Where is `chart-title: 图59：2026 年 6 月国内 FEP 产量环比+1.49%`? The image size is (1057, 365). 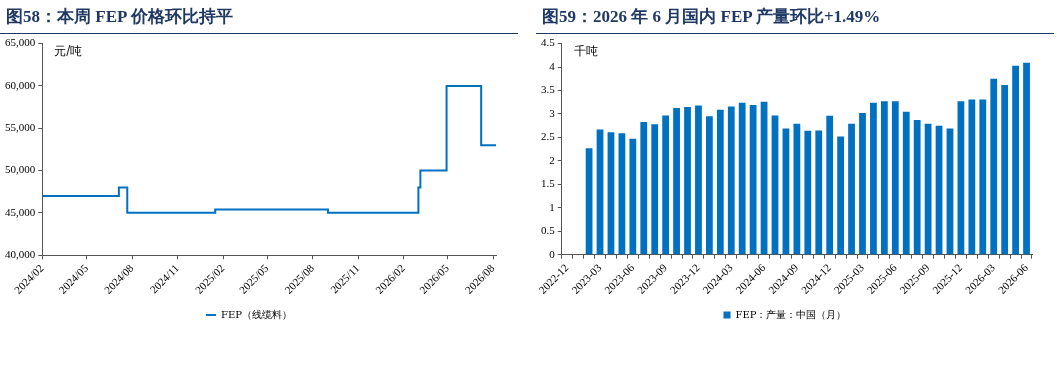 chart-title: 图59：2026 年 6 月国内 FEP 产量环比+1.49% is located at coordinates (795, 17).